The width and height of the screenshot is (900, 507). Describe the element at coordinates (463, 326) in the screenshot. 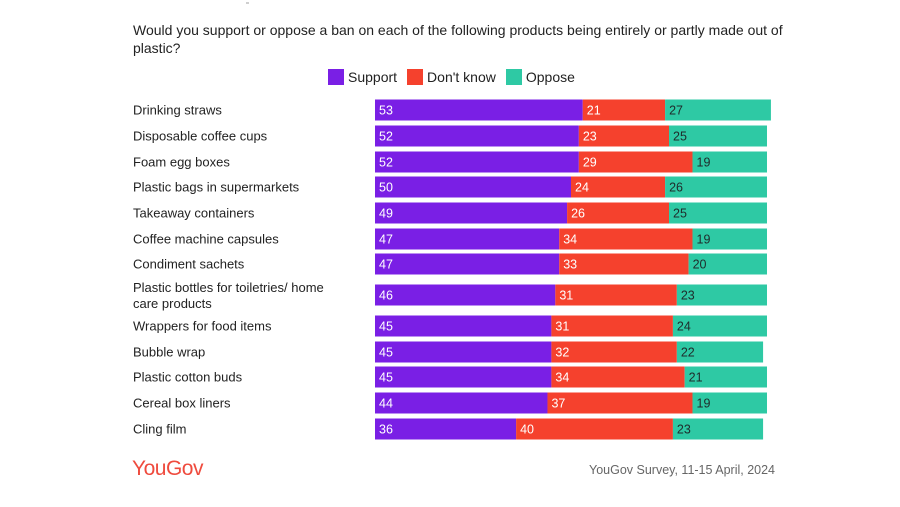

I see `bar-support-wrappers-for-food-items` at that location.